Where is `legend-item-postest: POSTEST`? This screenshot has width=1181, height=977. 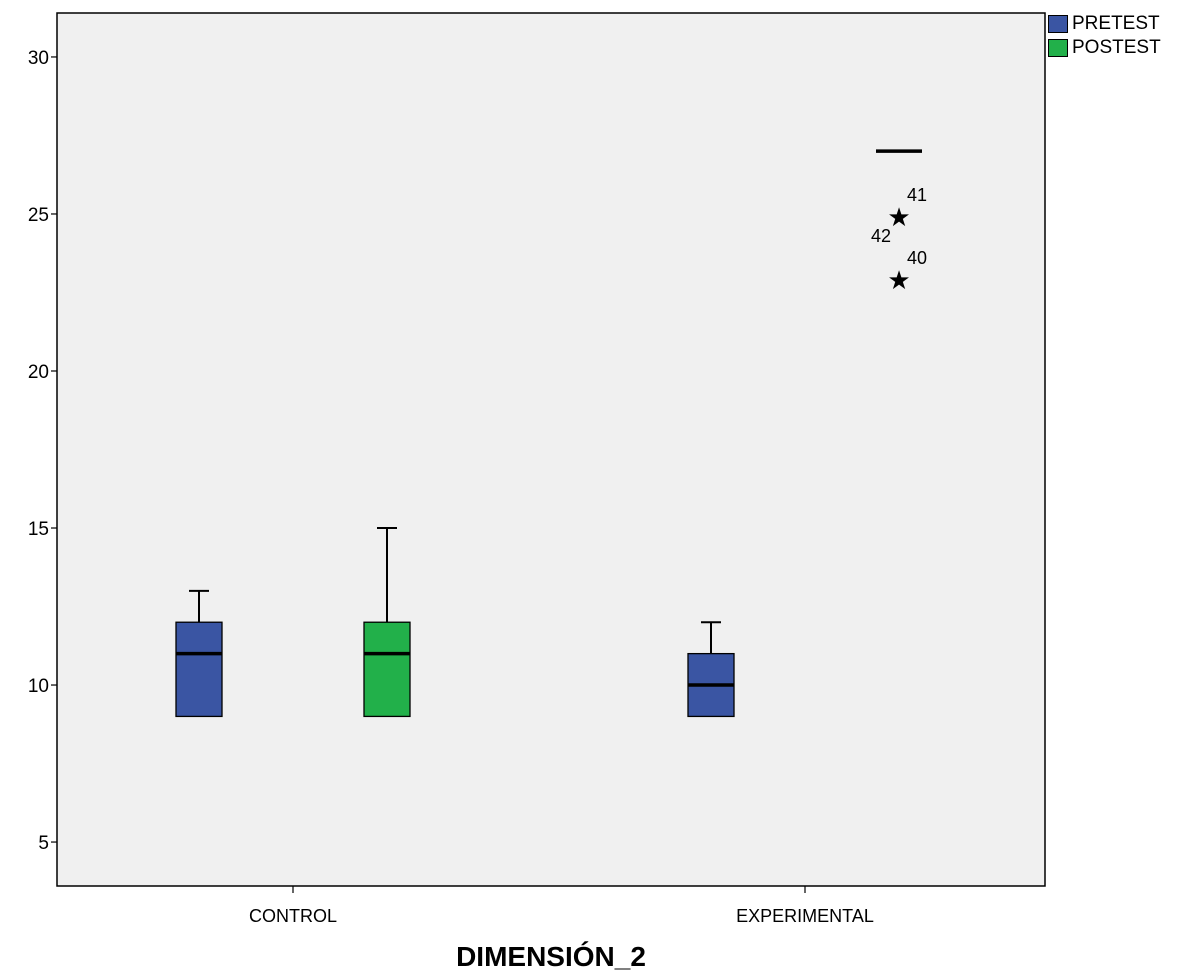
legend-item-postest: POSTEST is located at coordinates (1104, 48).